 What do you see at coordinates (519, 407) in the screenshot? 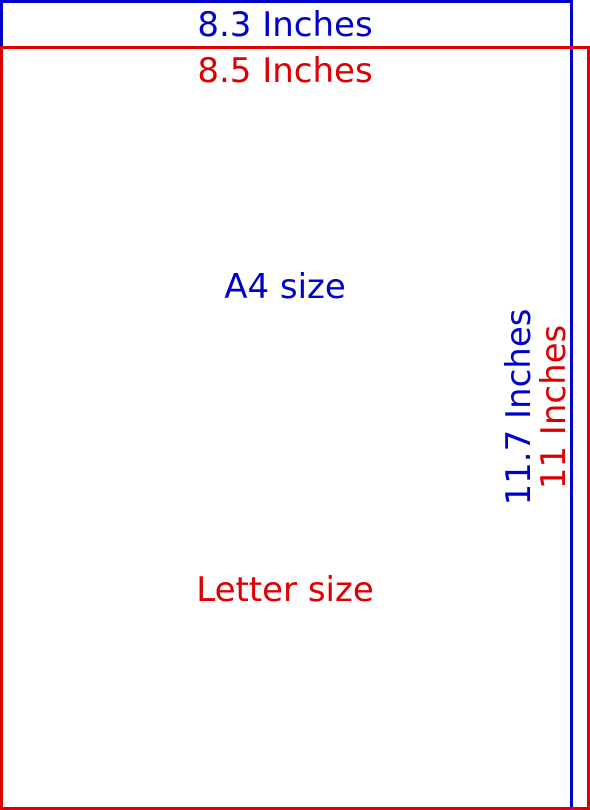
I see `a4-height-label: 11.7 Inches` at bounding box center [519, 407].